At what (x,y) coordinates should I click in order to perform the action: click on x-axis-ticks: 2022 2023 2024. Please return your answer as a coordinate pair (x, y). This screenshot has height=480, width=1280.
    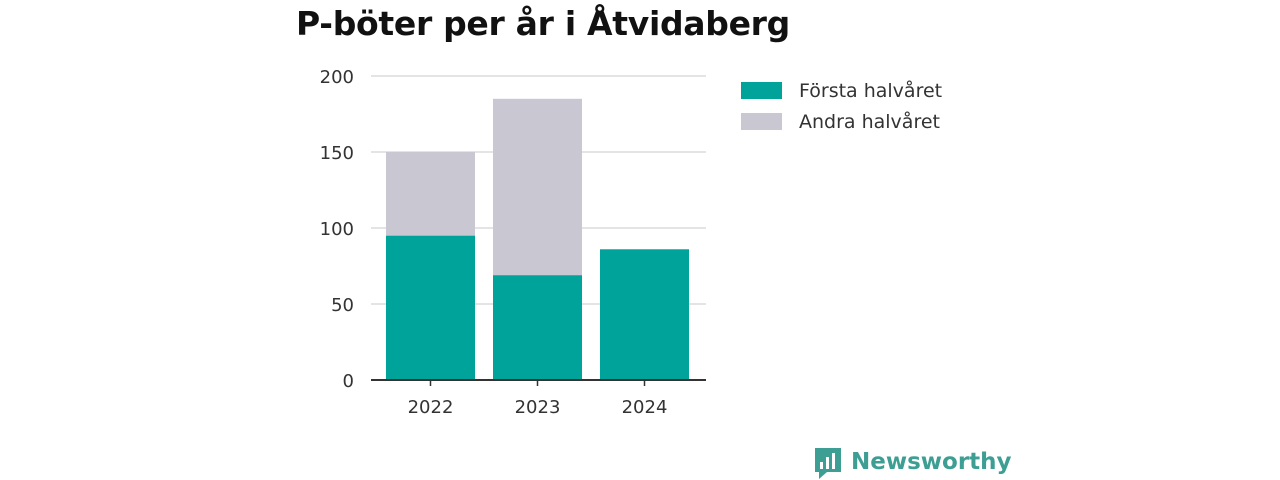
    Looking at the image, I should click on (538, 399).